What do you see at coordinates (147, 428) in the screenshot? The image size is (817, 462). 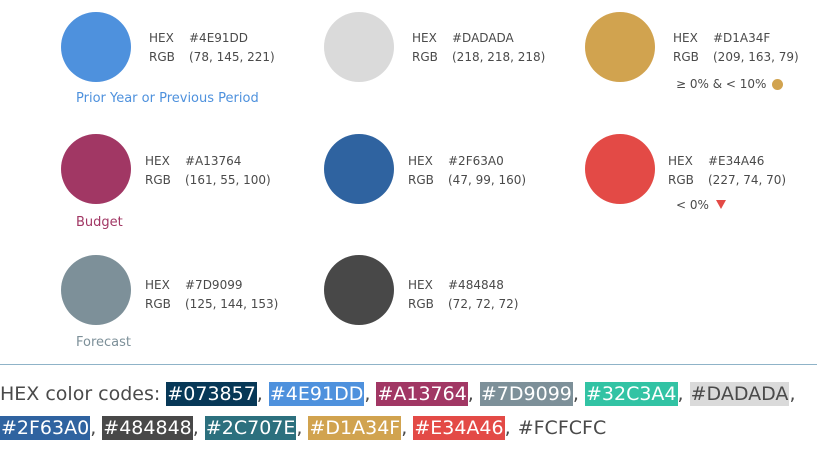 I see `hex-code-chip: #484848` at bounding box center [147, 428].